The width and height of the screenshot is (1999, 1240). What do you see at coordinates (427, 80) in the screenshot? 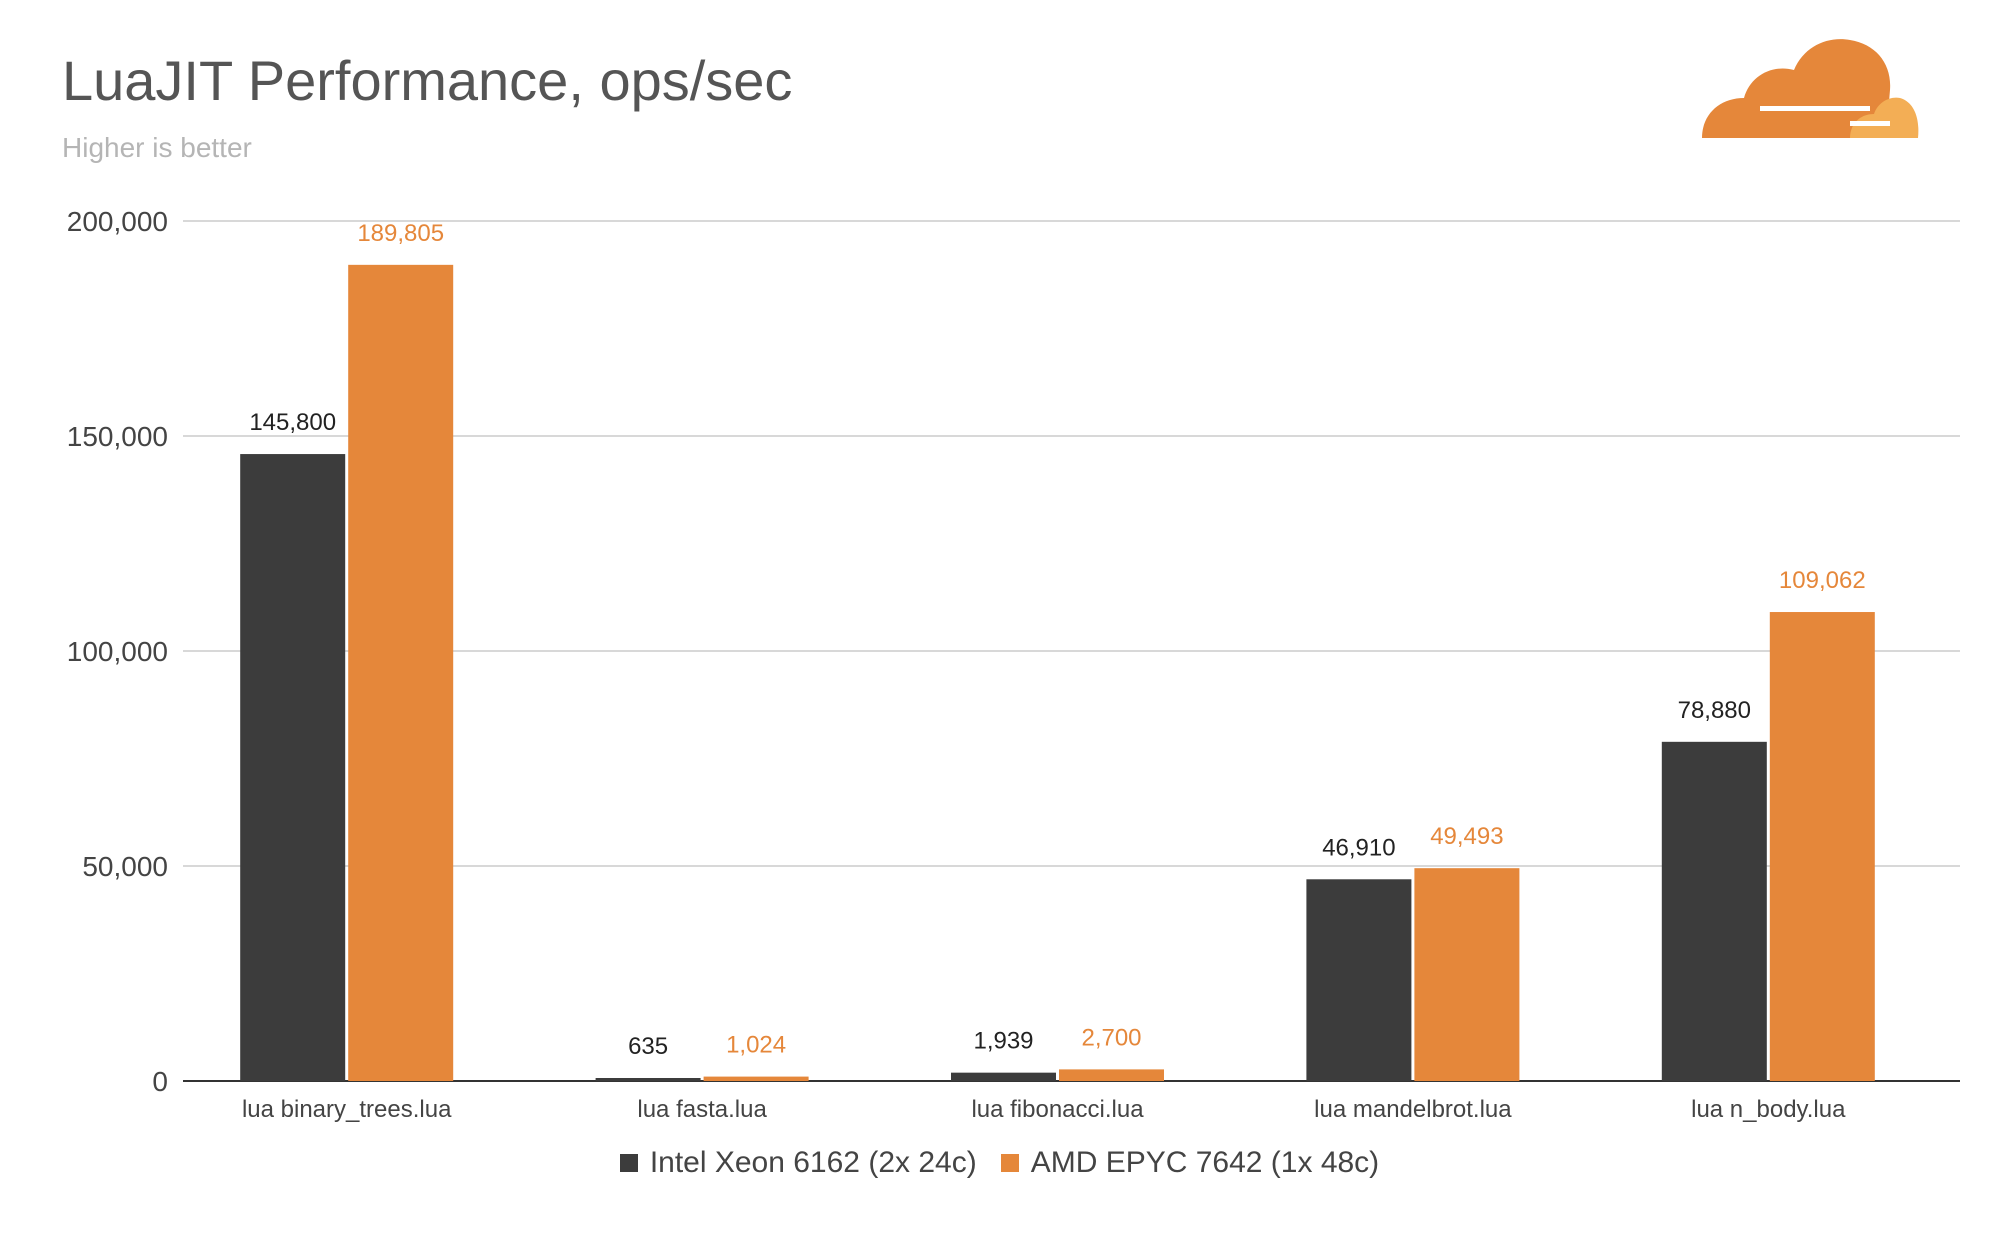
I see `chart-title: LuaJIT Performance, ops/sec` at bounding box center [427, 80].